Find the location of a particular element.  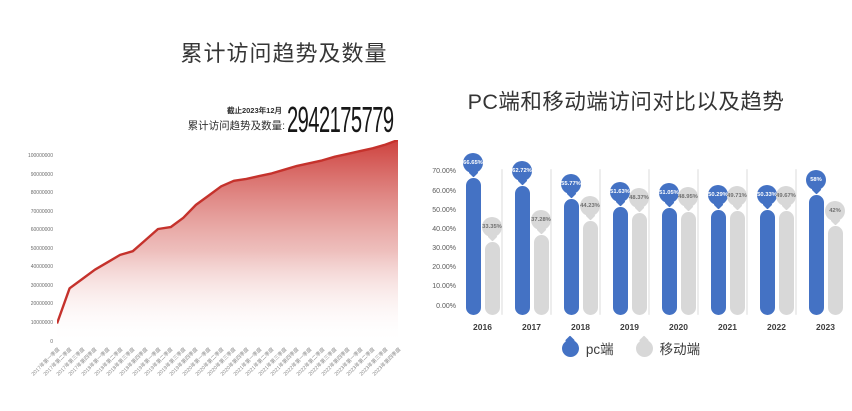

right-y-tick-label: 10.00% is located at coordinates (444, 287).